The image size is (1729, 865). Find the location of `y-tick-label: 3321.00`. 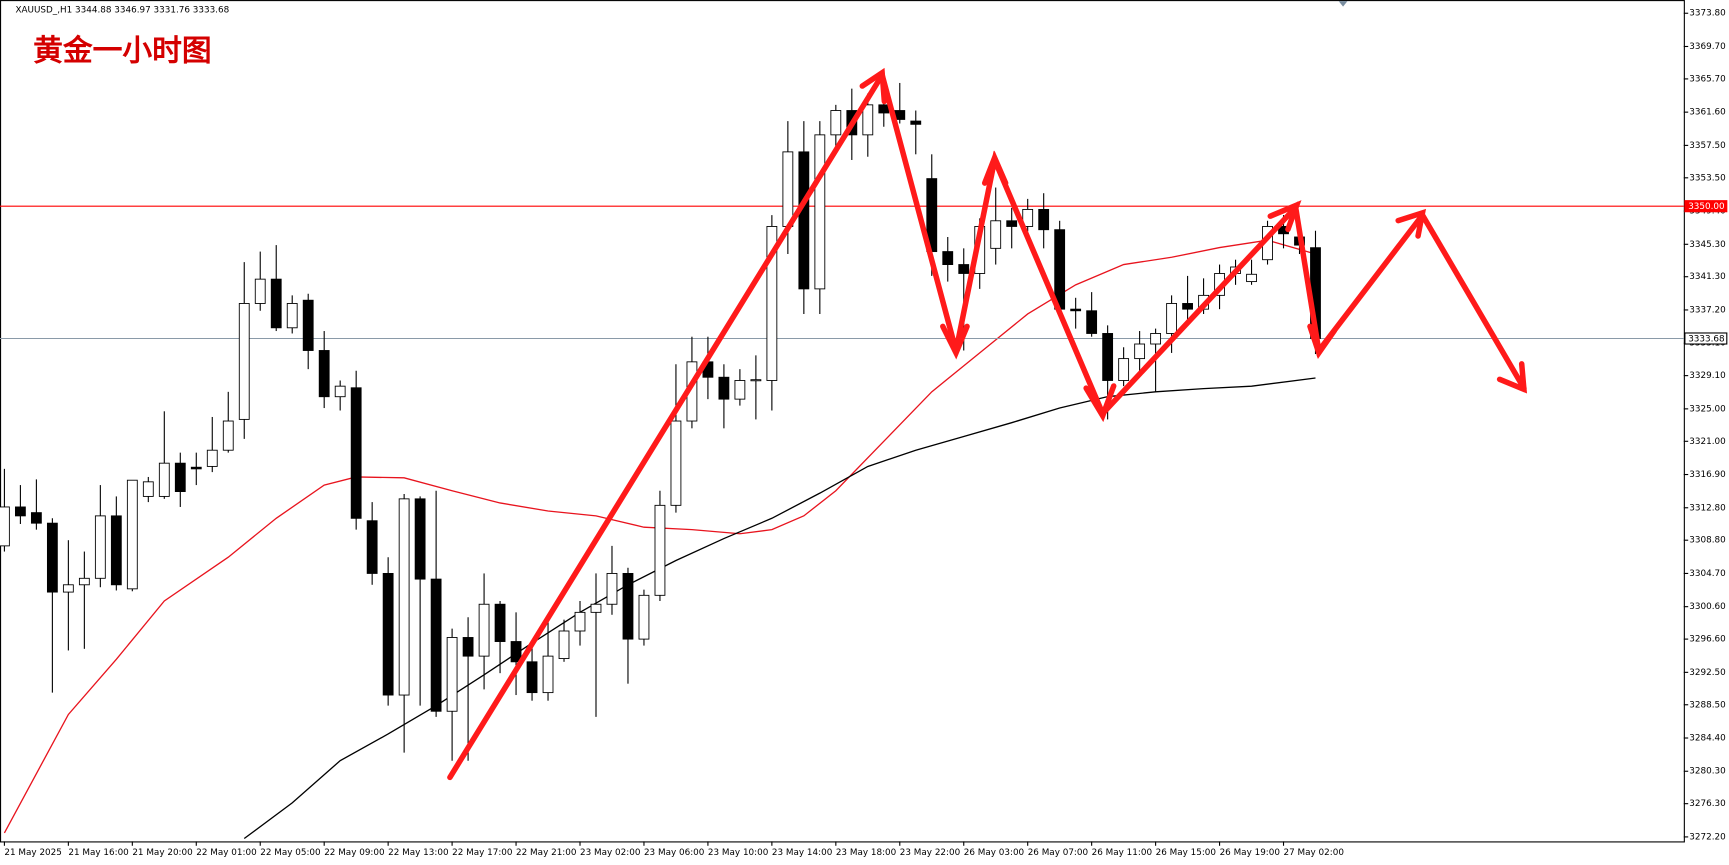

y-tick-label: 3321.00 is located at coordinates (1707, 442).